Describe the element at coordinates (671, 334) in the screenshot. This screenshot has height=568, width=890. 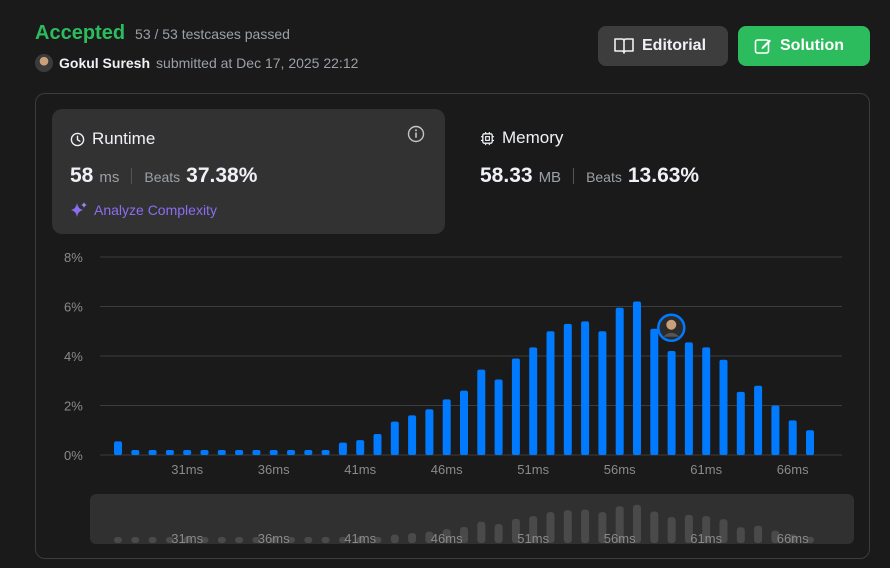
I see `avatar-body` at that location.